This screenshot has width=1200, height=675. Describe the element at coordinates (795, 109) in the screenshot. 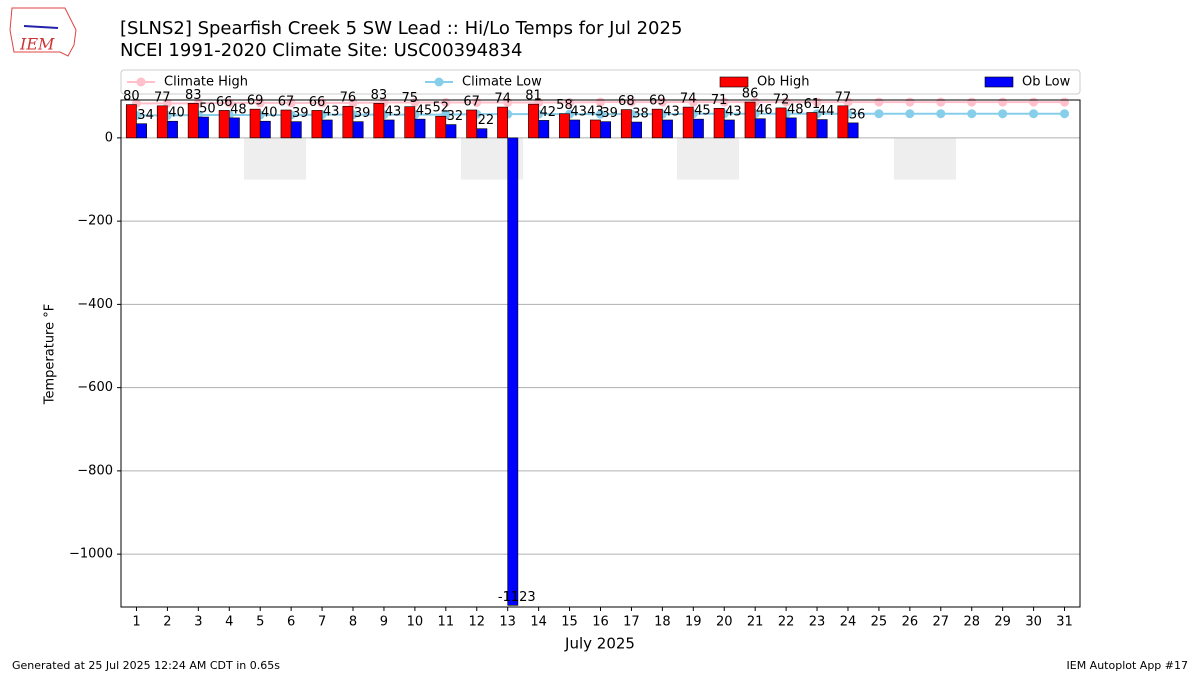

I see `value-label: 48` at that location.